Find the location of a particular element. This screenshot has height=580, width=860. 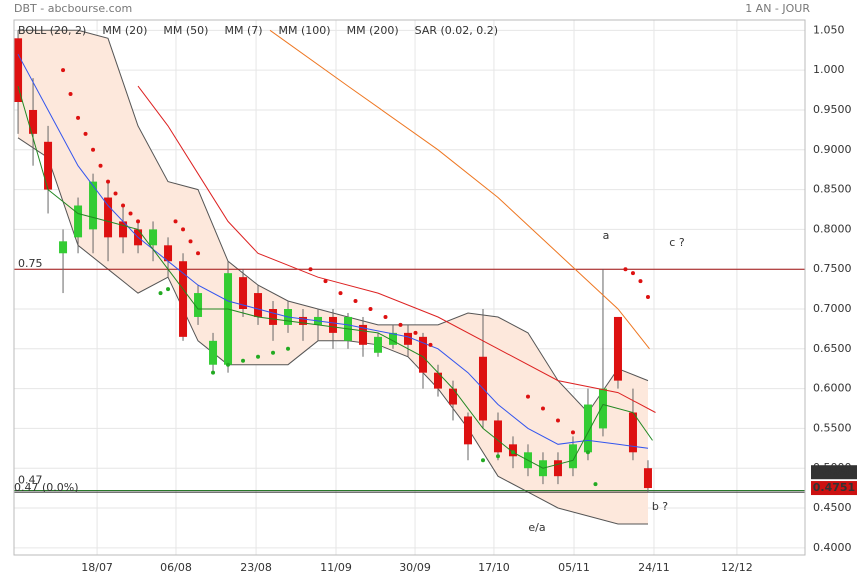

price-marker is located at coordinates (834, 488).